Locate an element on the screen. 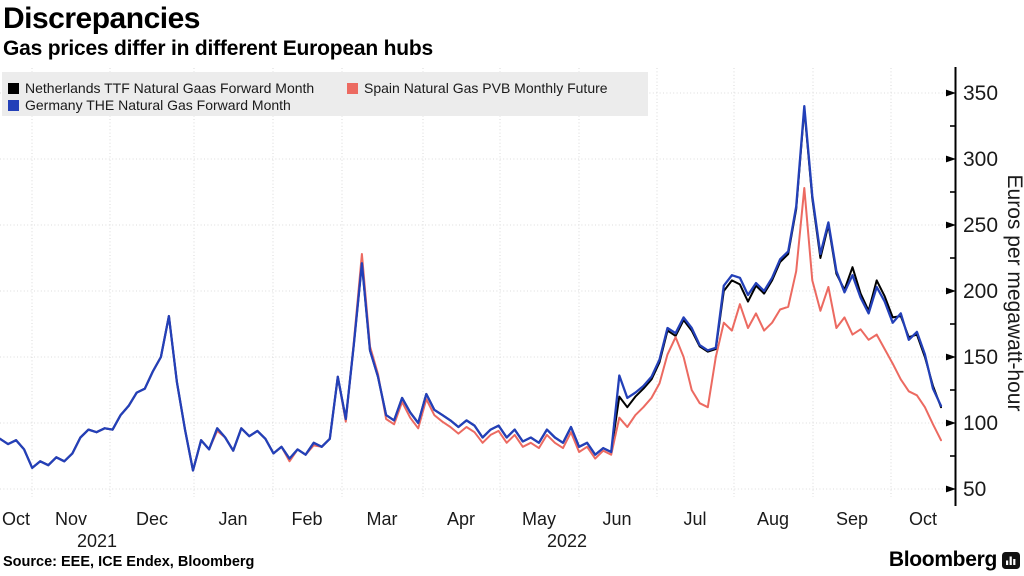 Image resolution: width=1024 pixels, height=576 pixels. legend-background is located at coordinates (325, 94).